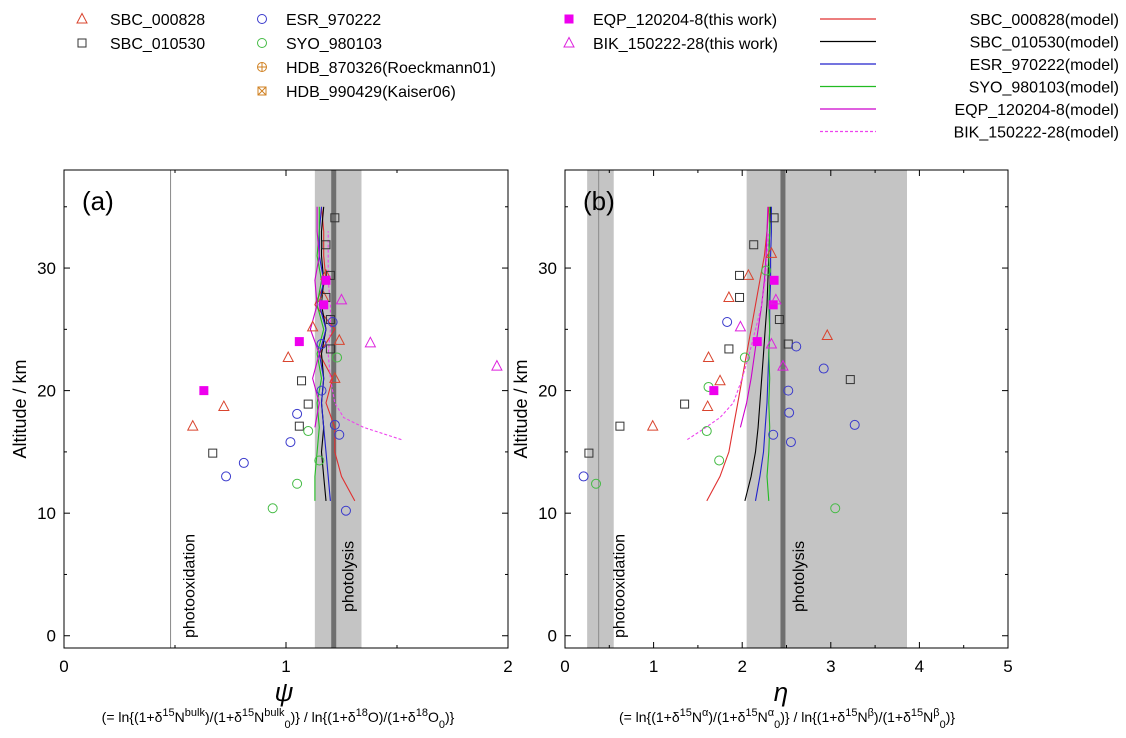 The image size is (1126, 738). I want to click on panel-label: (b), so click(599, 201).